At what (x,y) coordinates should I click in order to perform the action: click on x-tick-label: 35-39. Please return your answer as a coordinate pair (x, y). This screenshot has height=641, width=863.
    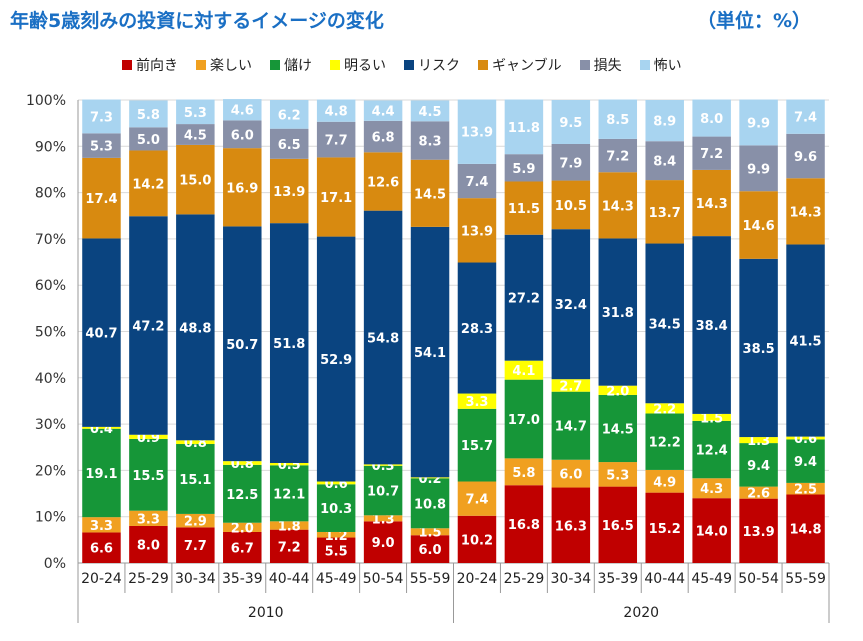
    Looking at the image, I should click on (617, 579).